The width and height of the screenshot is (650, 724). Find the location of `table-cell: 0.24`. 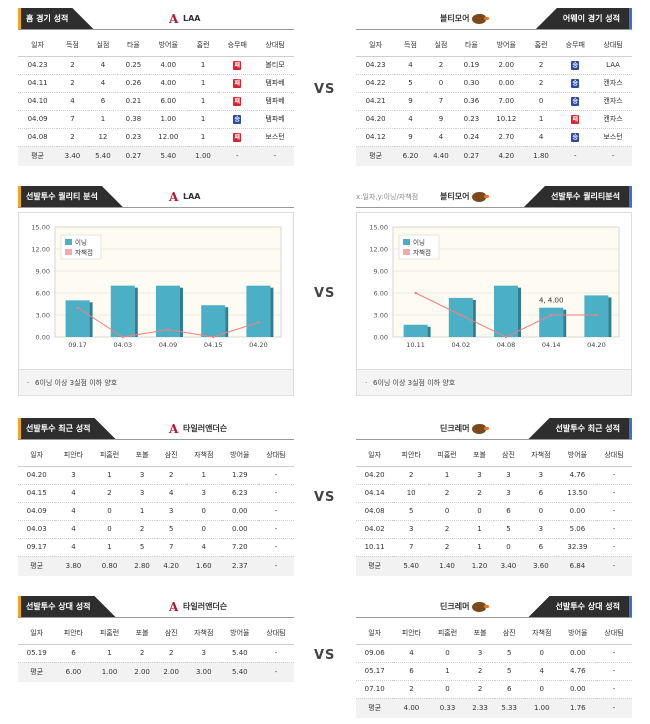

table-cell: 0.24 is located at coordinates (471, 137).